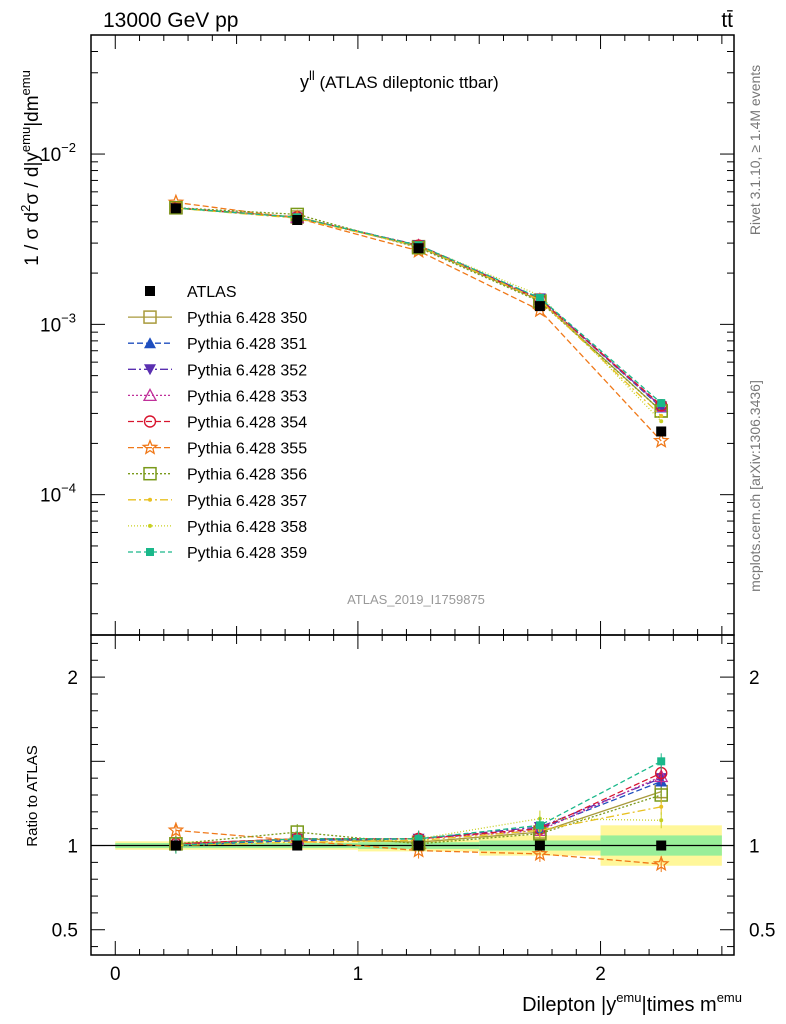 The height and width of the screenshot is (1024, 786). I want to click on plot-title: yll (ATLAS dileptonic ttbar), so click(399, 80).